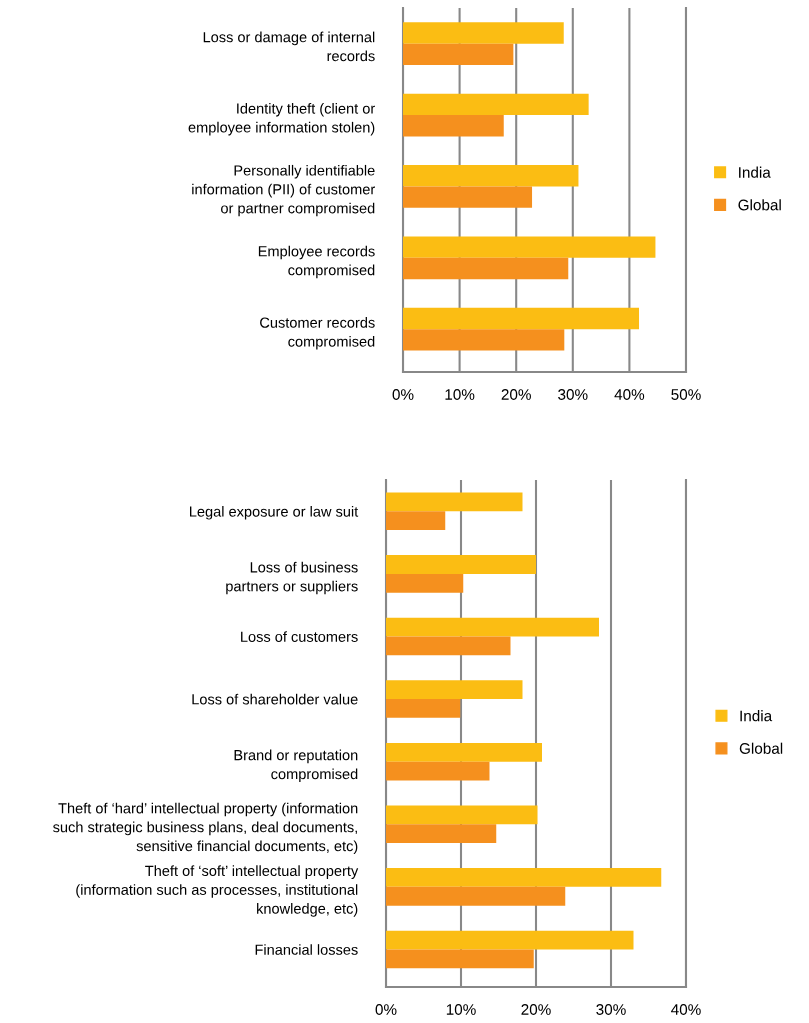 The width and height of the screenshot is (809, 1023). Describe the element at coordinates (283, 190) in the screenshot. I see `y-tick-label: Personally identifiable information (PII) of customer or partner compromised` at that location.